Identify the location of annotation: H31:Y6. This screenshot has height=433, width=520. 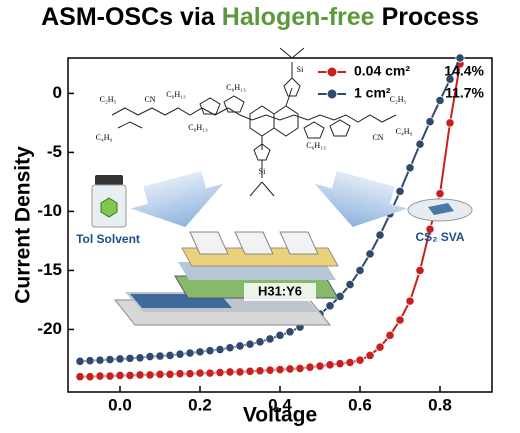
(280, 290).